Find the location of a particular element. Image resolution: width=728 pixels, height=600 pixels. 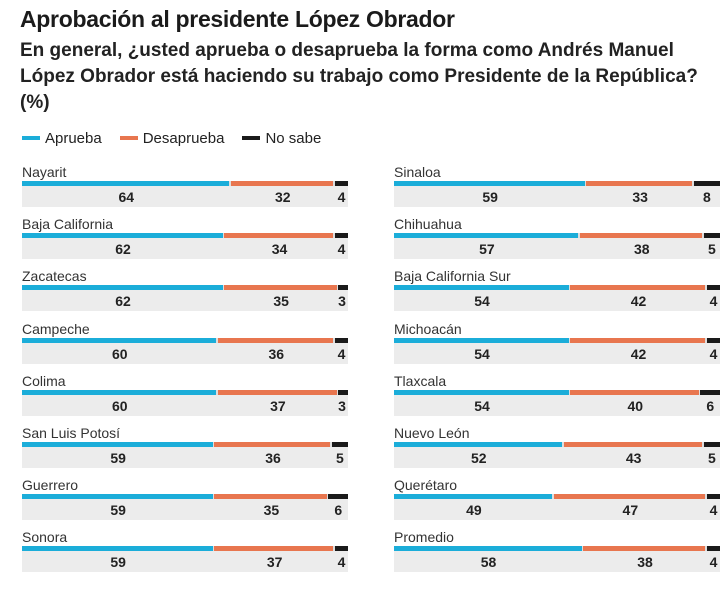

data-label-desaprueba: 37 is located at coordinates (274, 562).